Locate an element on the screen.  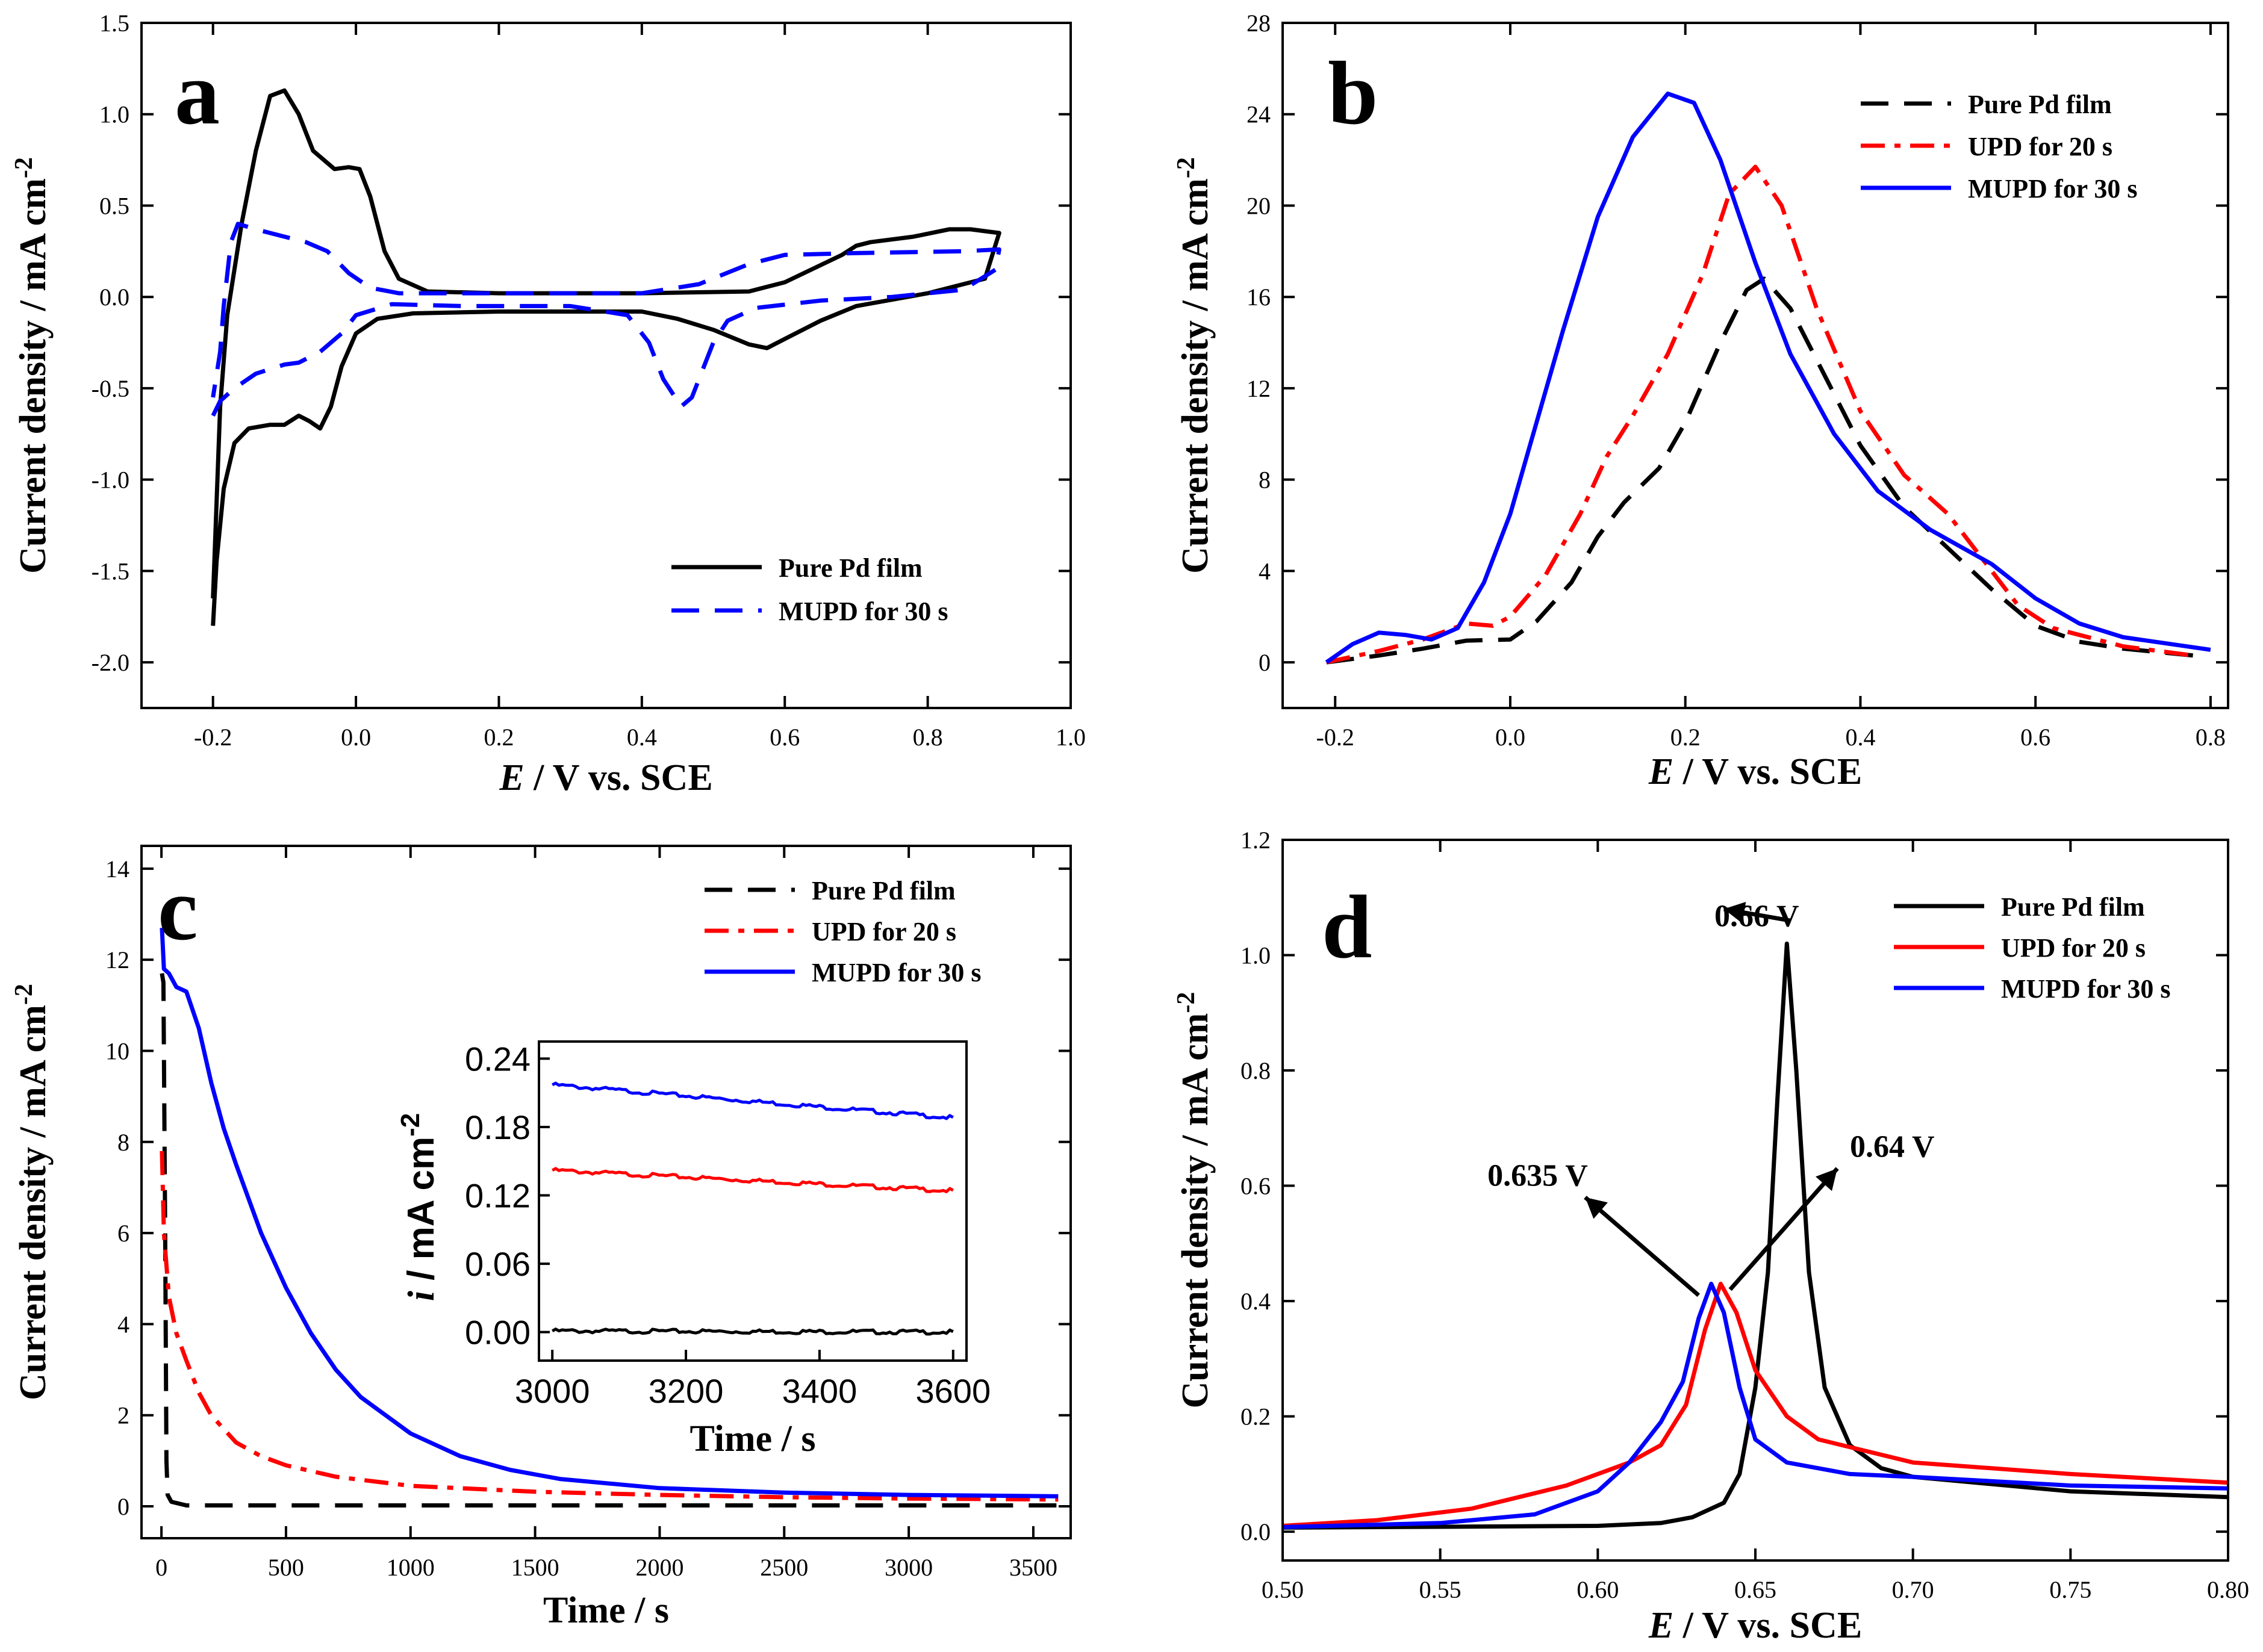
inset-y-axis-sup: -2 is located at coordinates (411, 1125).